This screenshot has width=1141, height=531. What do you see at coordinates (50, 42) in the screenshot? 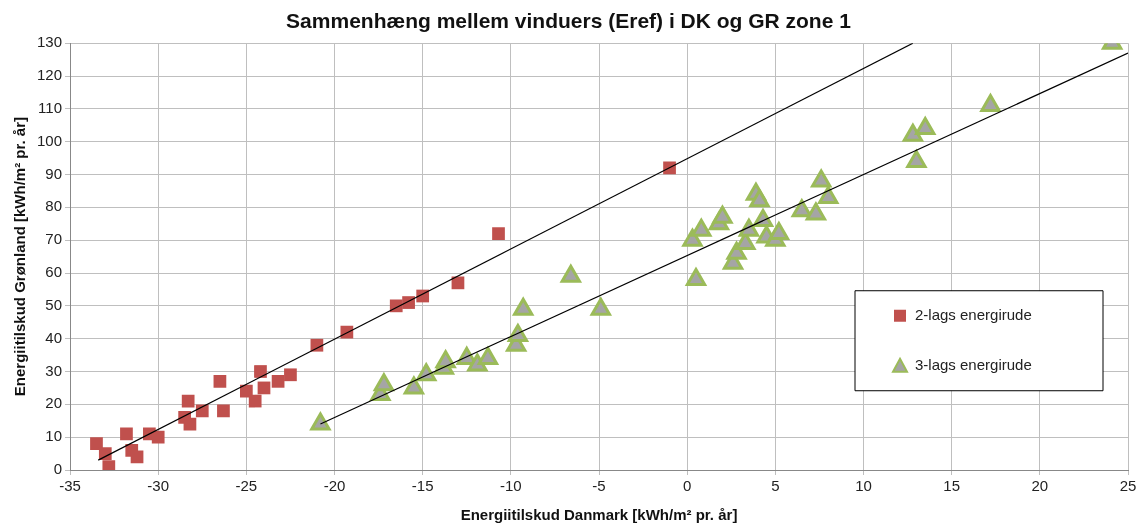
I see `y-tick-label: 130` at bounding box center [50, 42].